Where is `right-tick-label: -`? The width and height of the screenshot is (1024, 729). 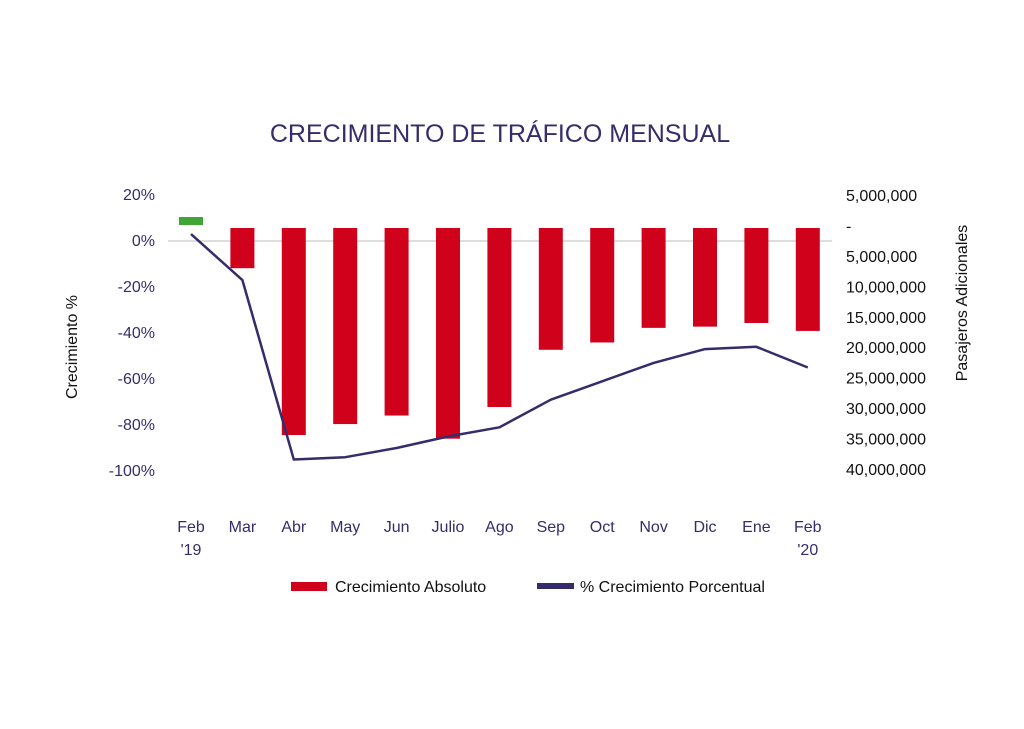
right-tick-label: - is located at coordinates (848, 226).